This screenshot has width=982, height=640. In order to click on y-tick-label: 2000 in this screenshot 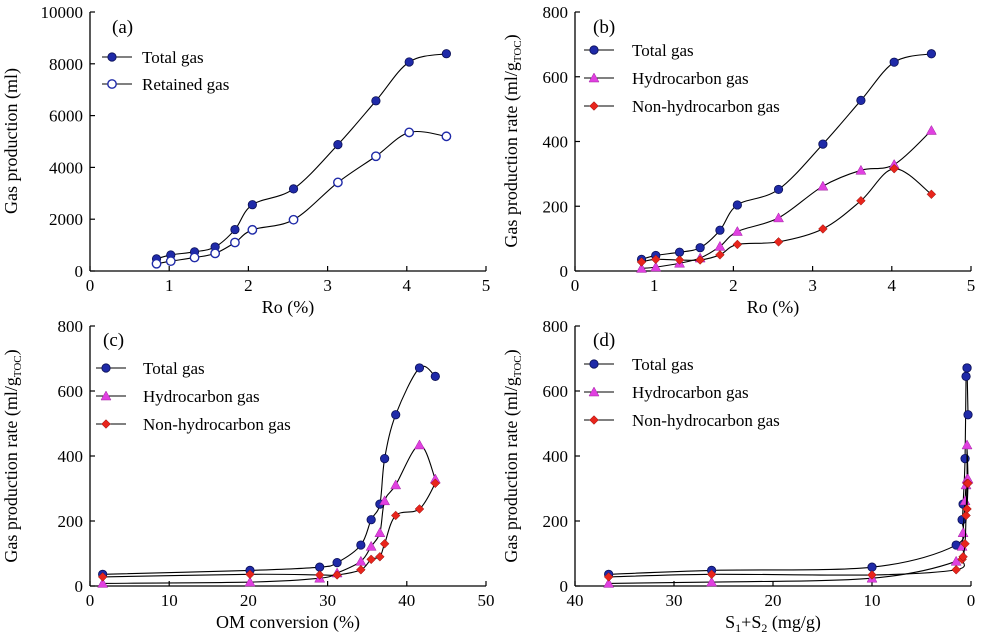, I will do `click(66, 219)`.